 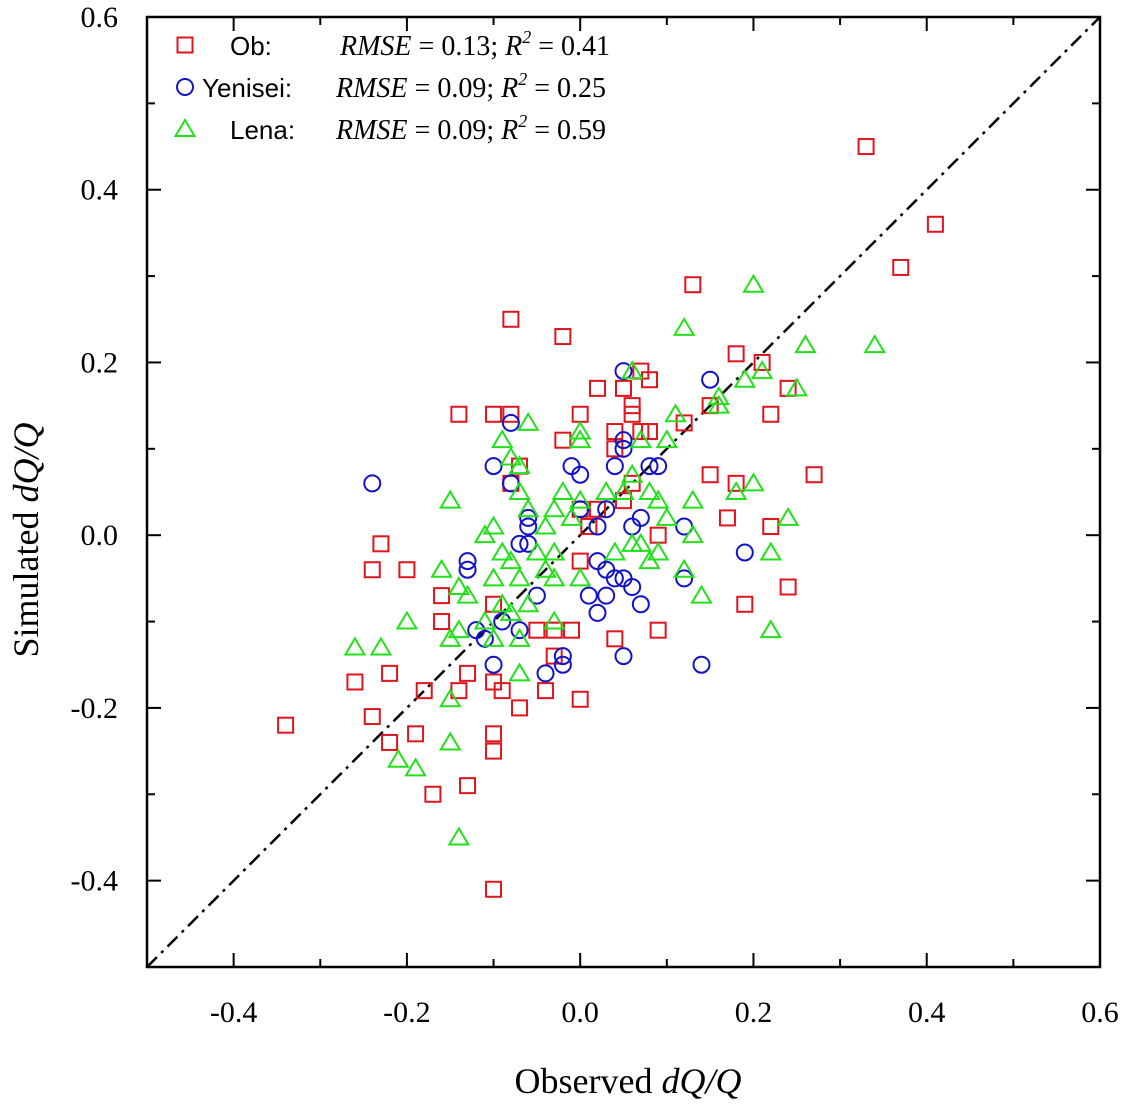 I want to click on legend-stats: RMSE = 0.13; R2 = 0.41, so click(x=474, y=44).